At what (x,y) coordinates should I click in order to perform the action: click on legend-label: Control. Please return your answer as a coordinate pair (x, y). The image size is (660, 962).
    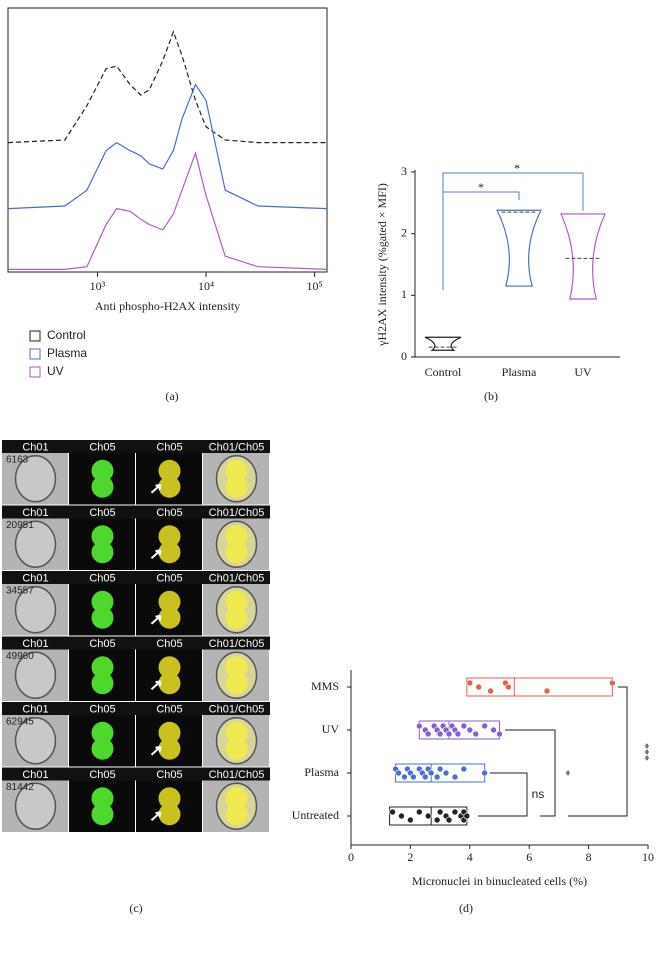
    Looking at the image, I should click on (66, 335).